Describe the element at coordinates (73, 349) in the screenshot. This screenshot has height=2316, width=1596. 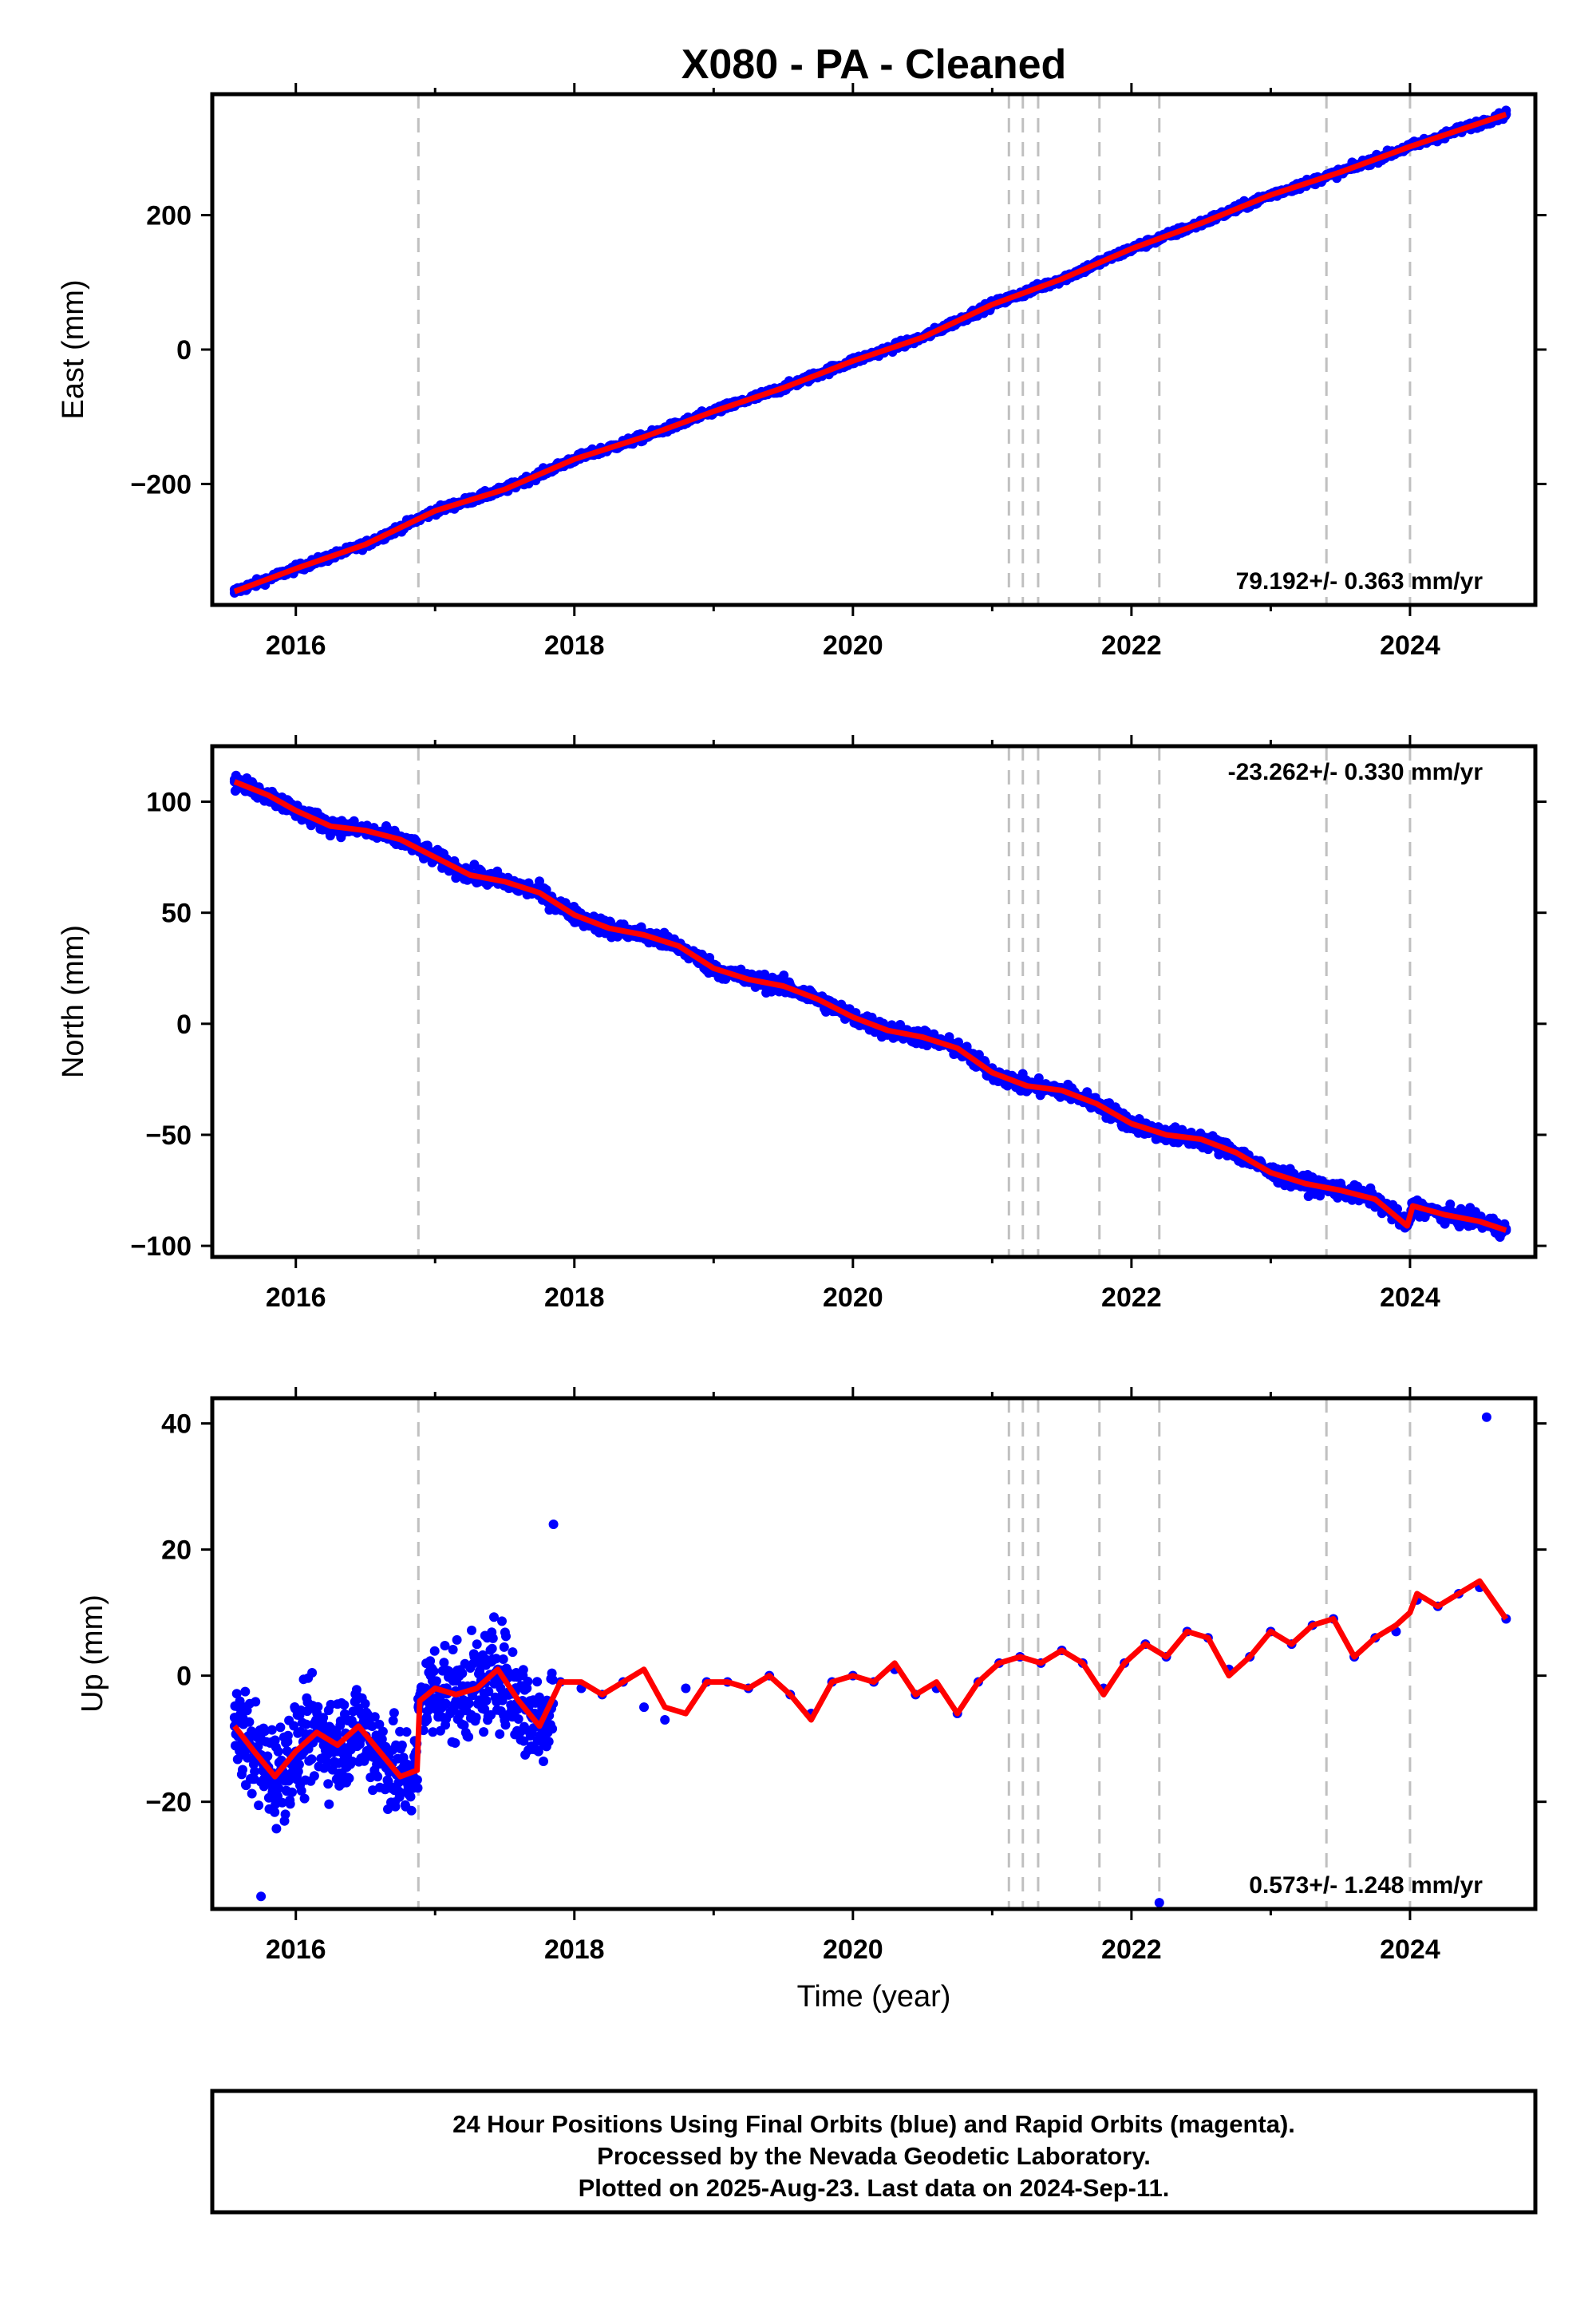
I see `y-axis-label: East (mm)` at that location.